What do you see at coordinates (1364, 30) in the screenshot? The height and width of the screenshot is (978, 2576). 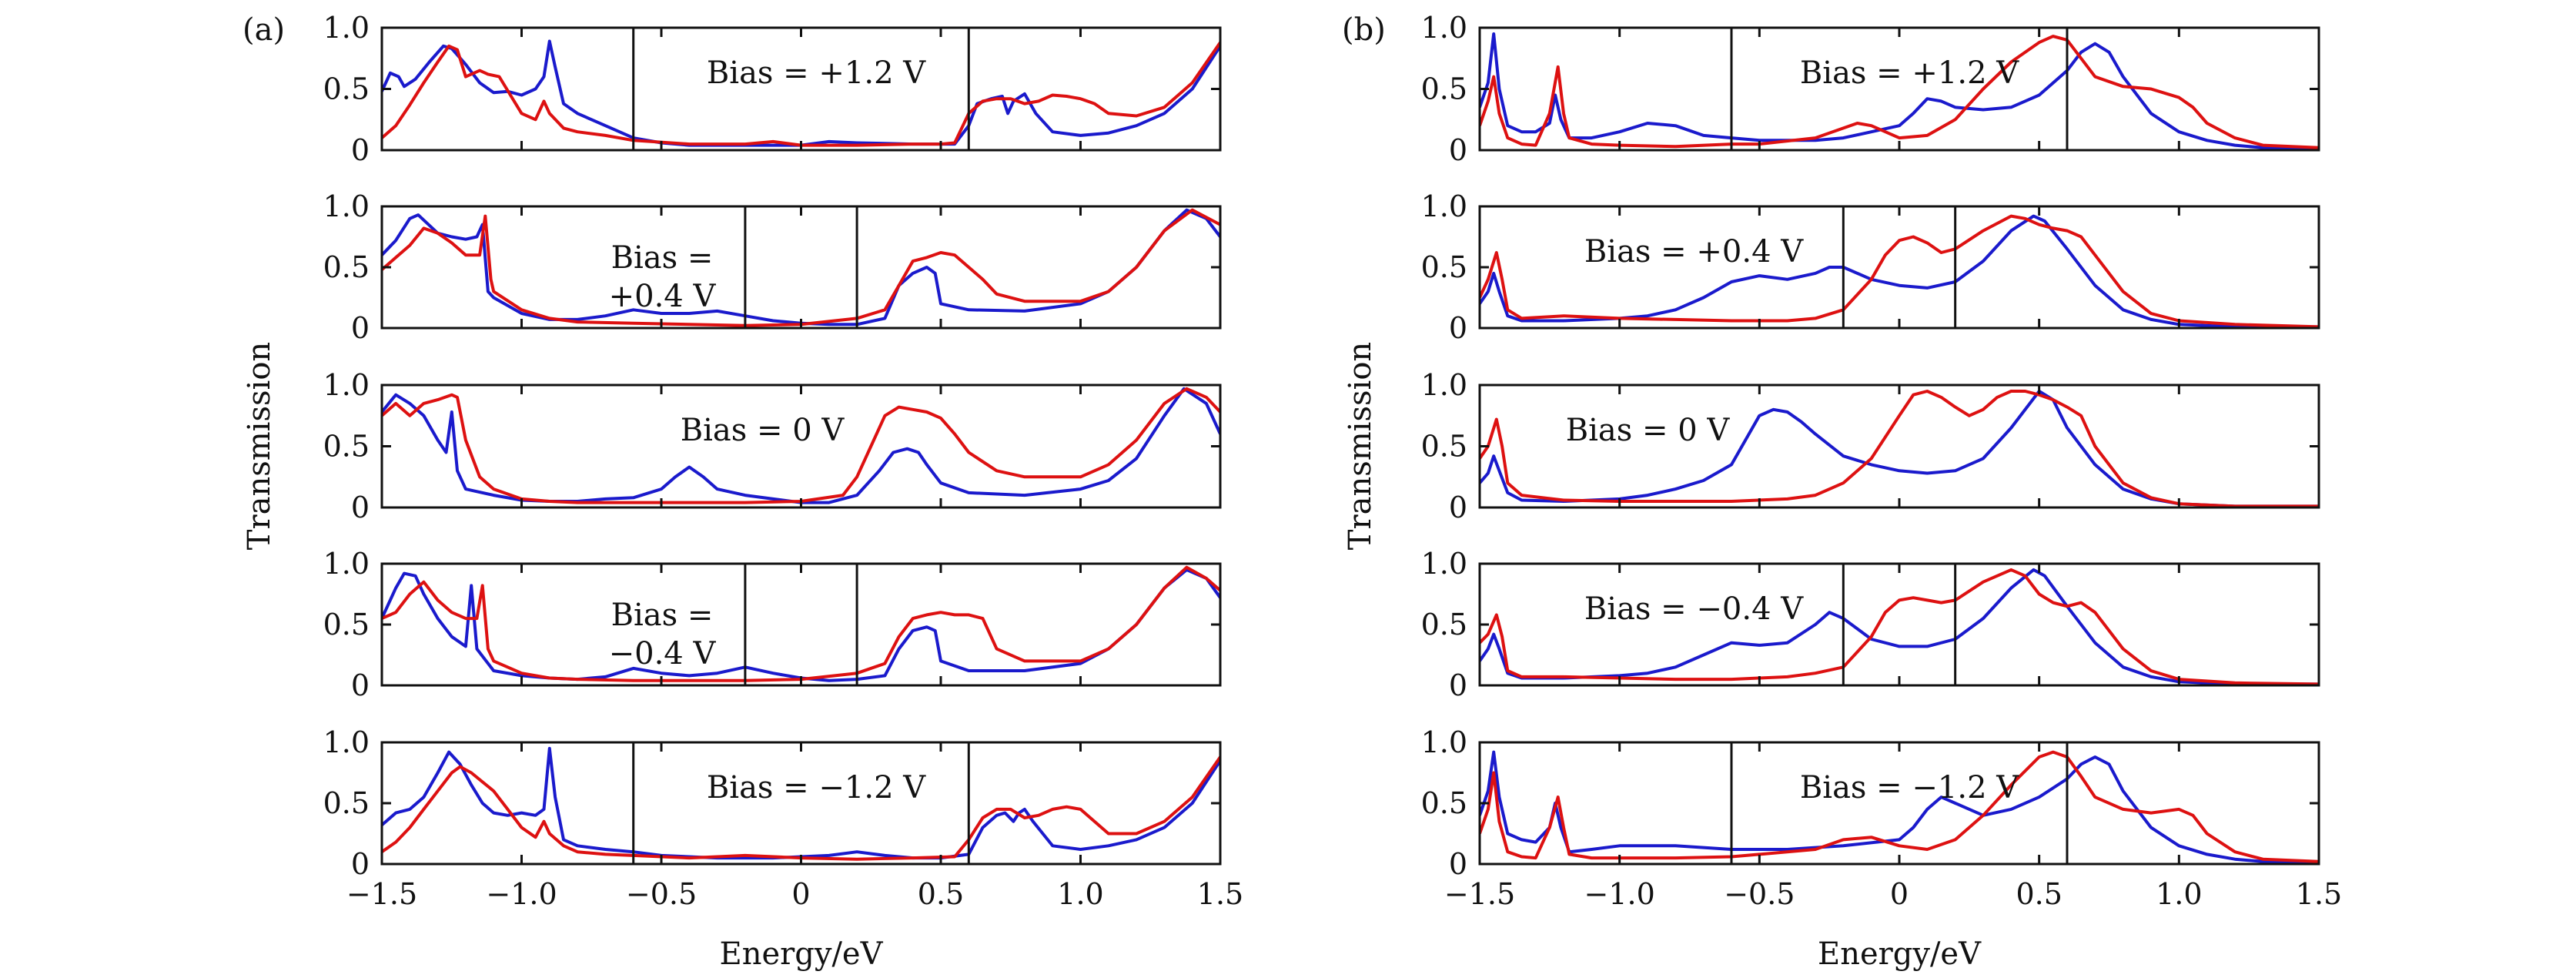 I see `panel-label: (b)` at bounding box center [1364, 30].